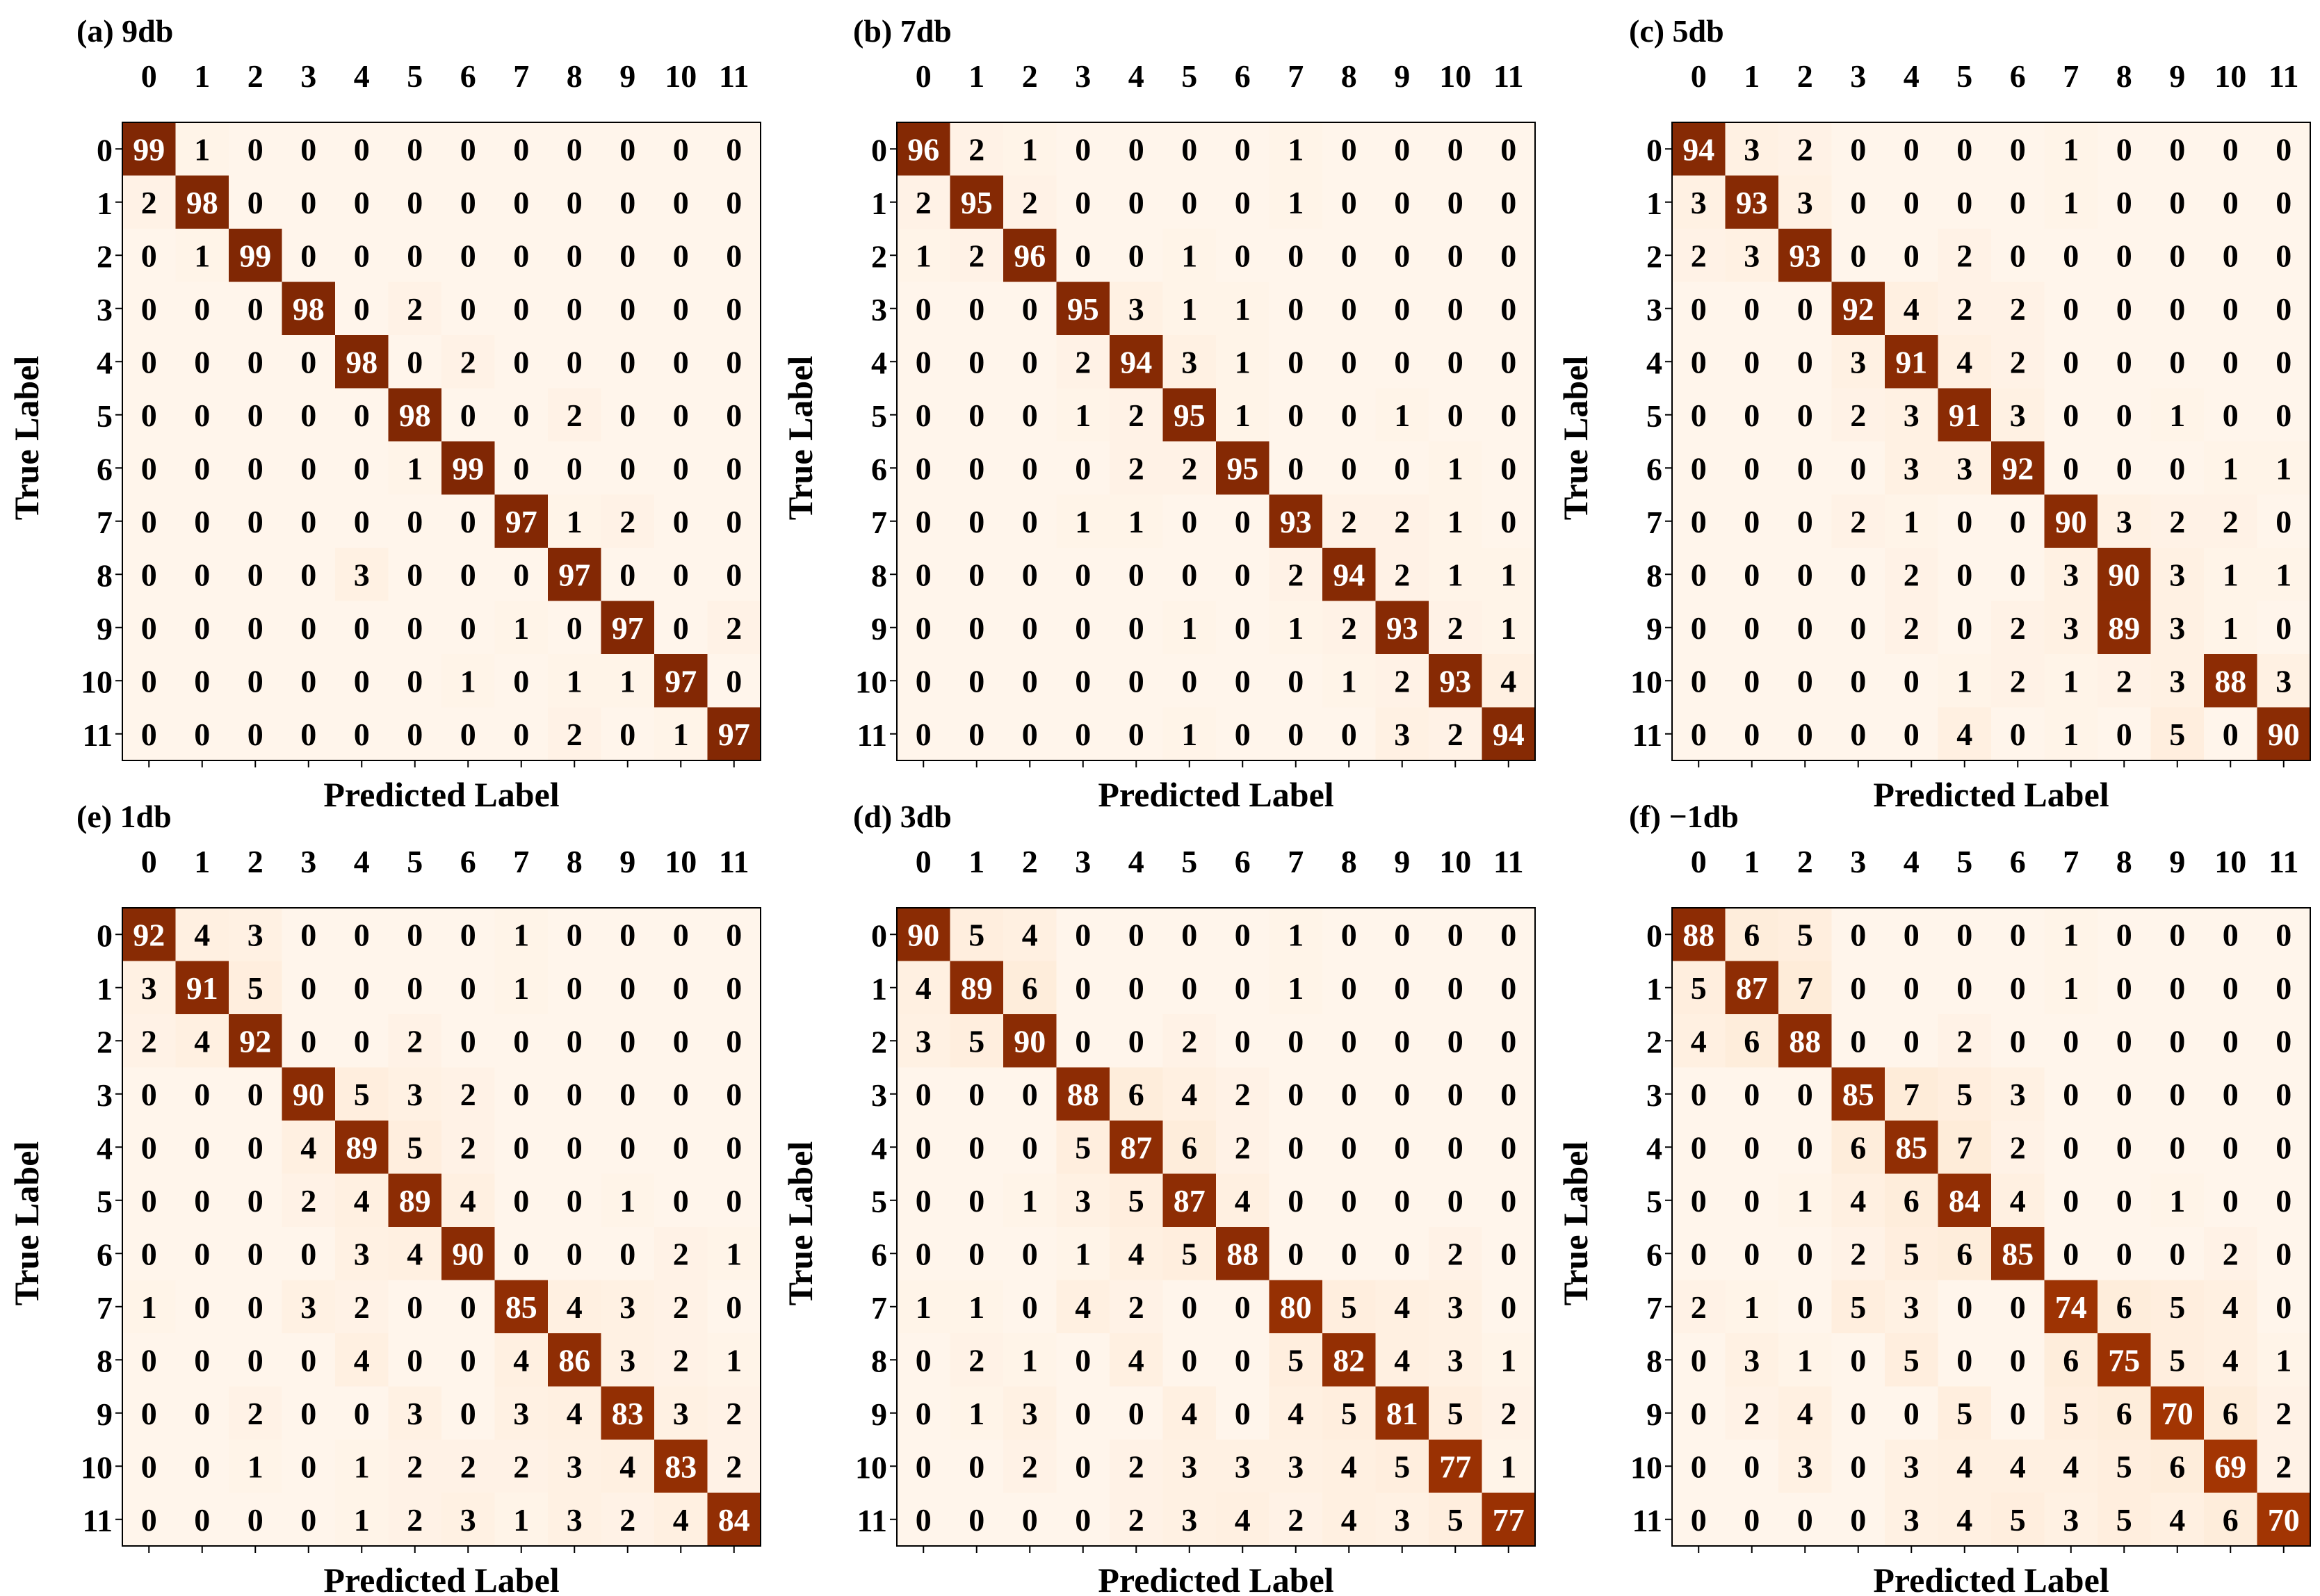  What do you see at coordinates (1805, 76) in the screenshot?
I see `x-tick-label: 2` at bounding box center [1805, 76].